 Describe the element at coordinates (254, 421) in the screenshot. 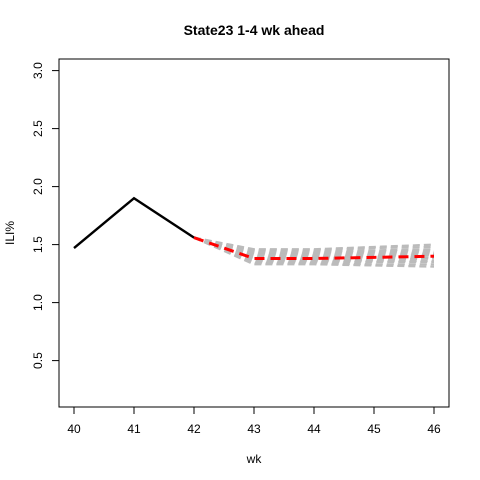

I see `x-axis: 40 41 42 43 44 45 46` at that location.